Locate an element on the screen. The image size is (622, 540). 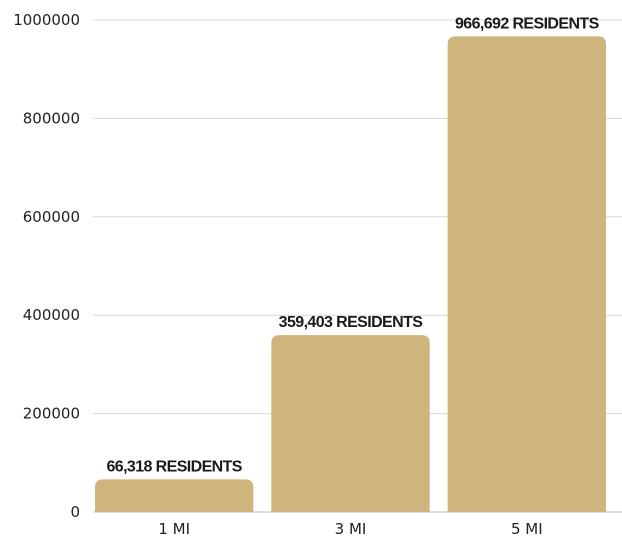
y-tick-label: 400000 is located at coordinates (51, 315).